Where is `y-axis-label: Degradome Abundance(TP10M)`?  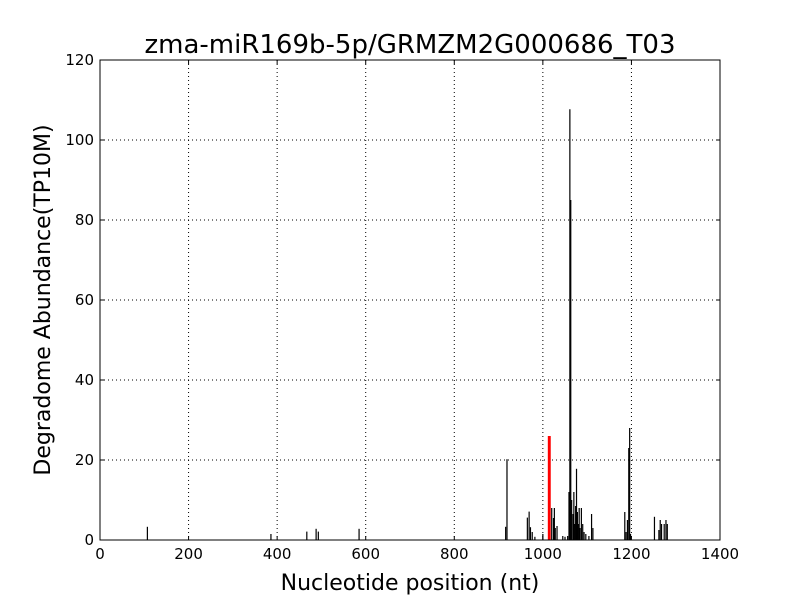
y-axis-label: Degradome Abundance(TP10M) is located at coordinates (43, 299).